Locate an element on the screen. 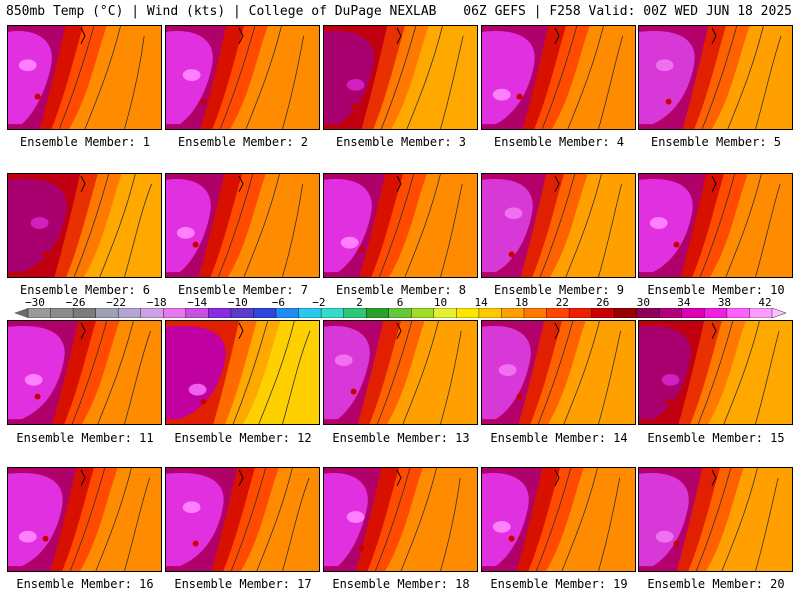 The height and width of the screenshot is (600, 800). ensemble-member-label: Ensemble Member: 15 is located at coordinates (716, 438).